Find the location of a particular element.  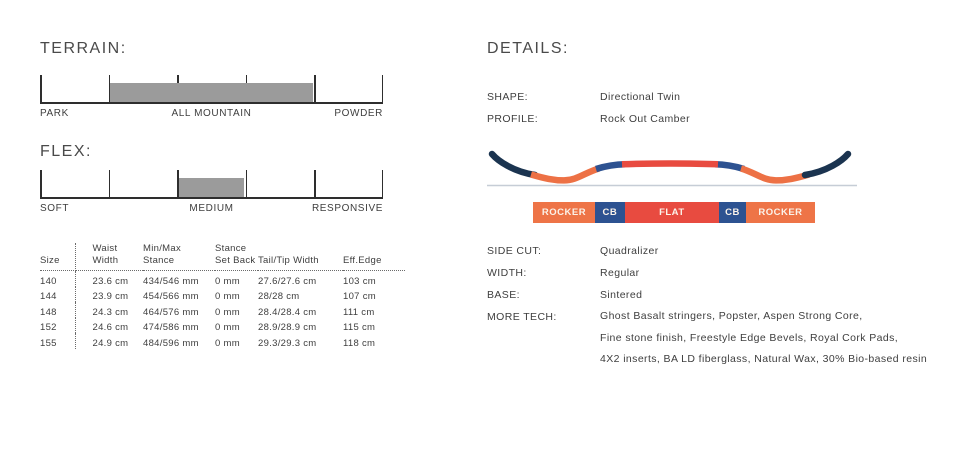

spec-value-shape: Directional Twin is located at coordinates (640, 97).